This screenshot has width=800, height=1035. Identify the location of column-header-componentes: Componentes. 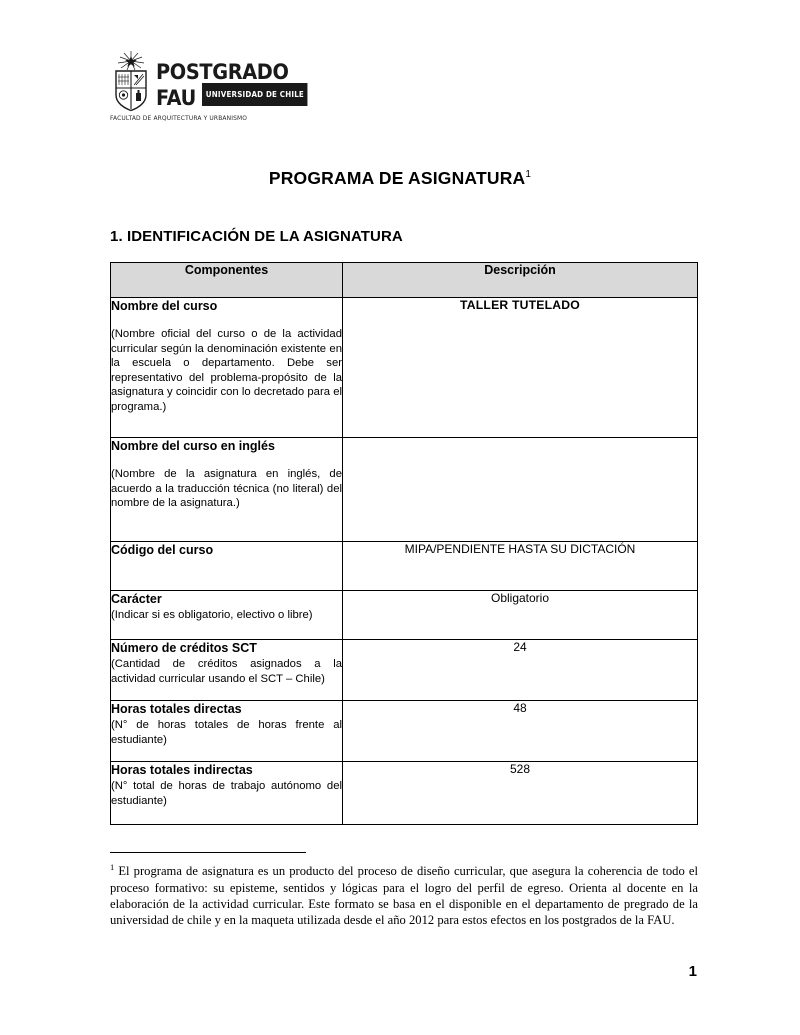
(226, 280).